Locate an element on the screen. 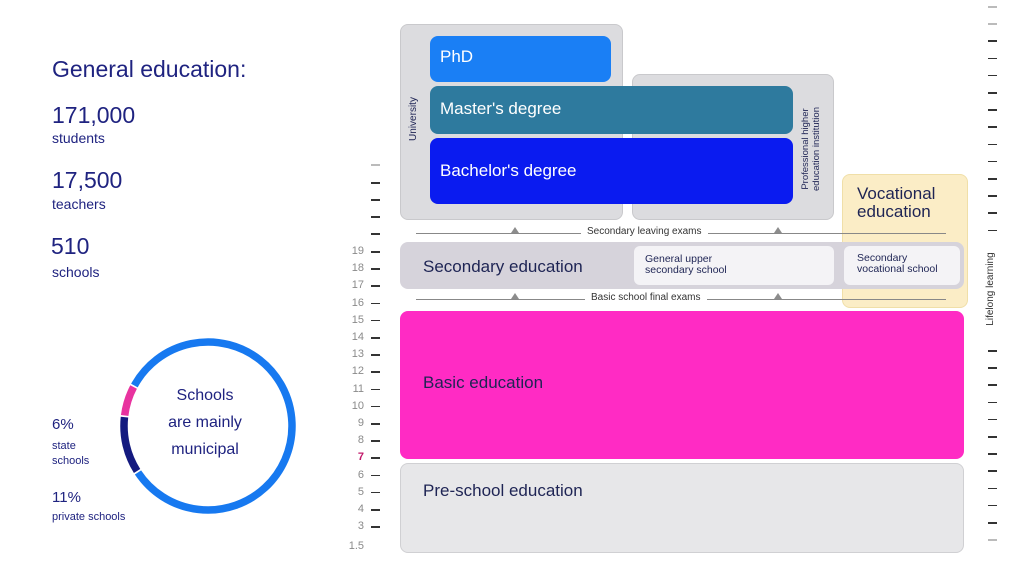 Image resolution: width=1024 pixels, height=576 pixels. basic-education-label: Basic education is located at coordinates (483, 382).